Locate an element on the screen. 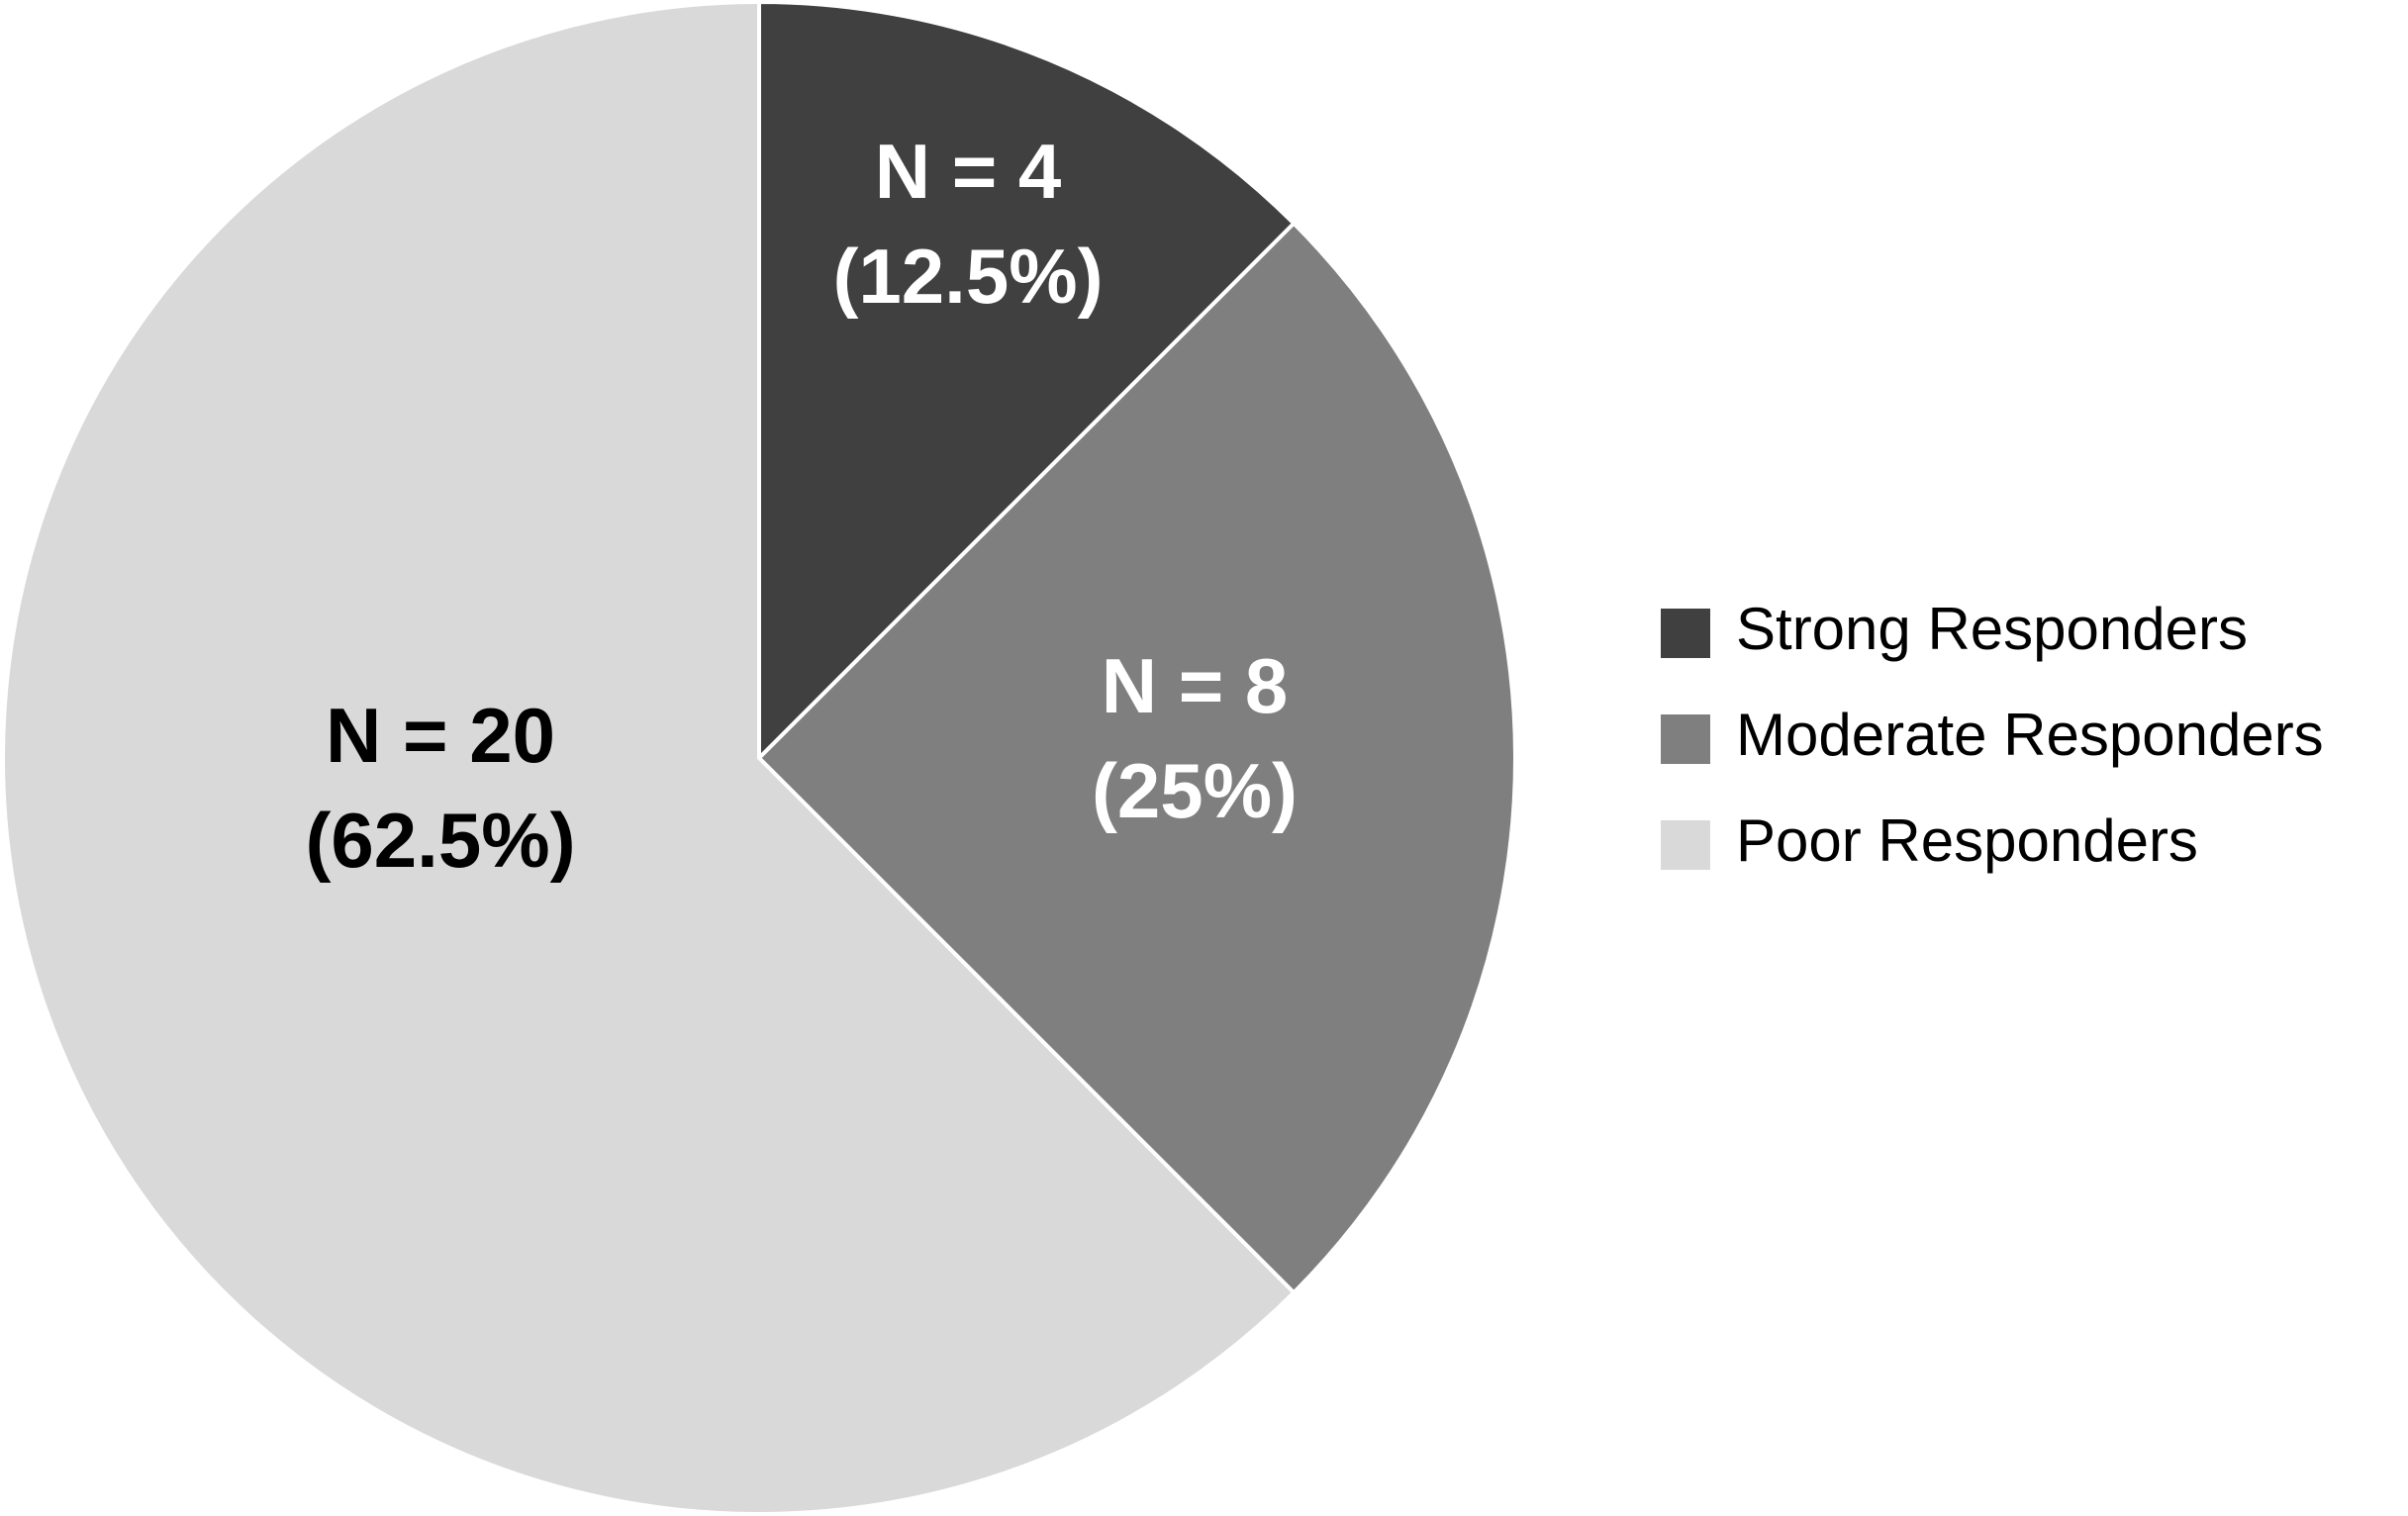 The height and width of the screenshot is (1516, 2408). legend-swatch-strong-responders is located at coordinates (1685, 633).